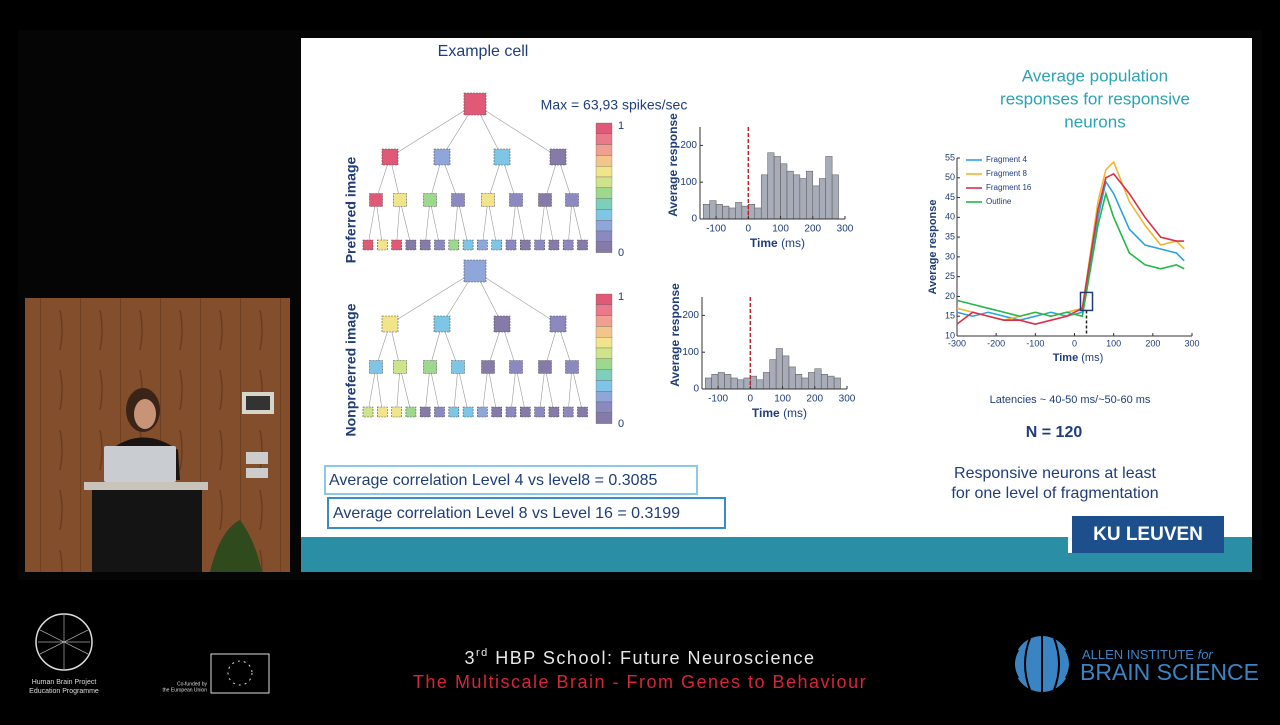  I want to click on y-tick-label: 30, so click(950, 256).